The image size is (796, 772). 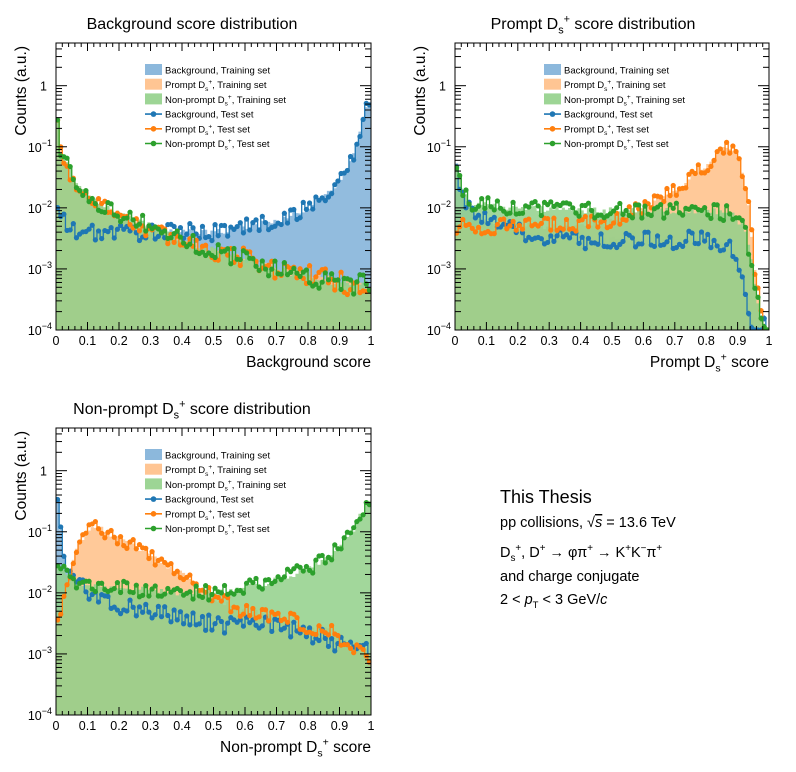 What do you see at coordinates (455, 341) in the screenshot?
I see `x-tick-label: 0` at bounding box center [455, 341].